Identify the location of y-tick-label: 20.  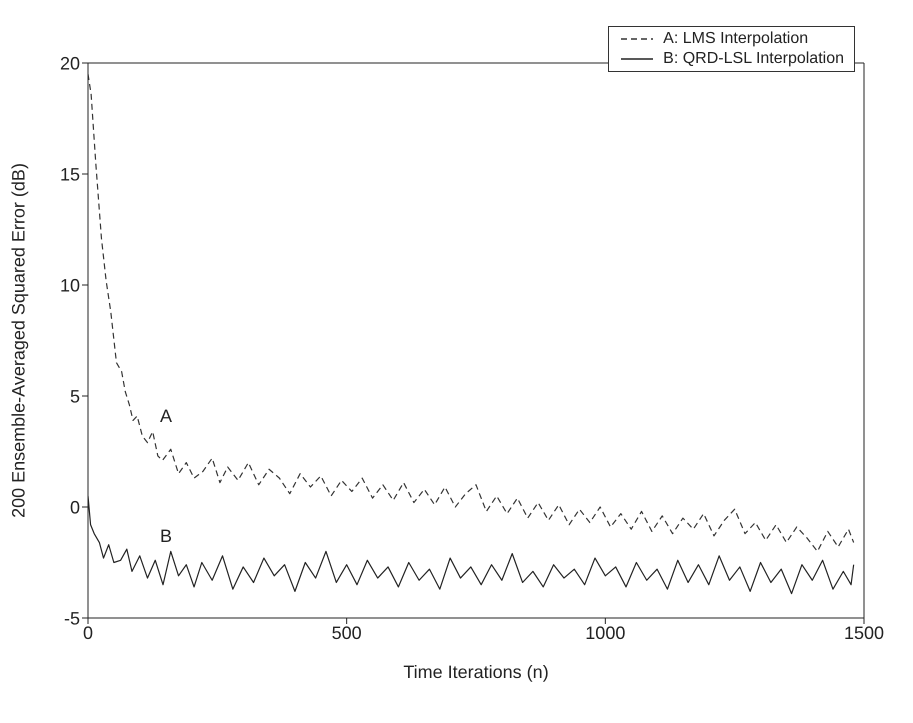
(70, 63).